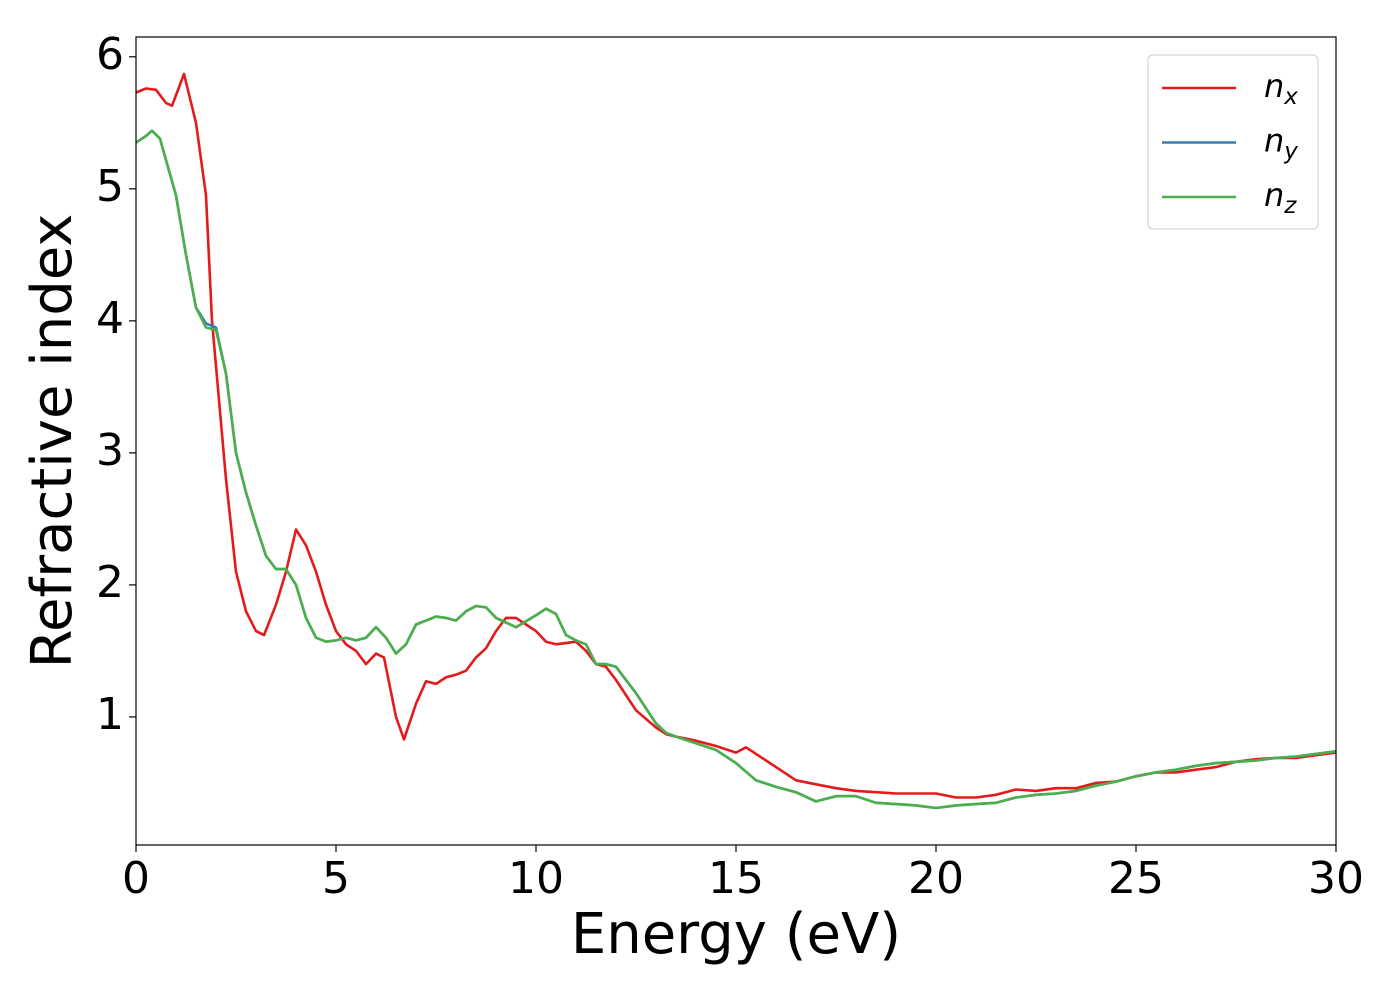  Describe the element at coordinates (536, 878) in the screenshot. I see `x-tick-label: 10` at that location.